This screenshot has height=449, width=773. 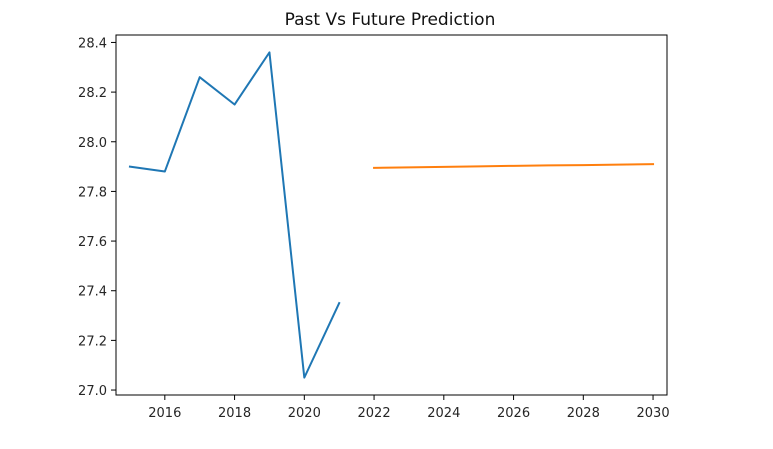 I want to click on x-tick-label: 2016, so click(x=164, y=413).